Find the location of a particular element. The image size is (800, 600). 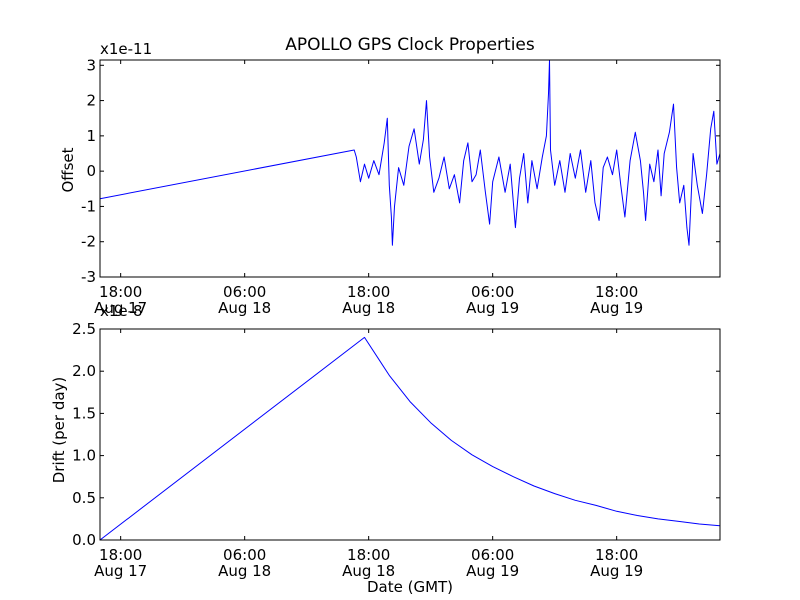

offset-multiplier: x1e-11 is located at coordinates (126, 49).